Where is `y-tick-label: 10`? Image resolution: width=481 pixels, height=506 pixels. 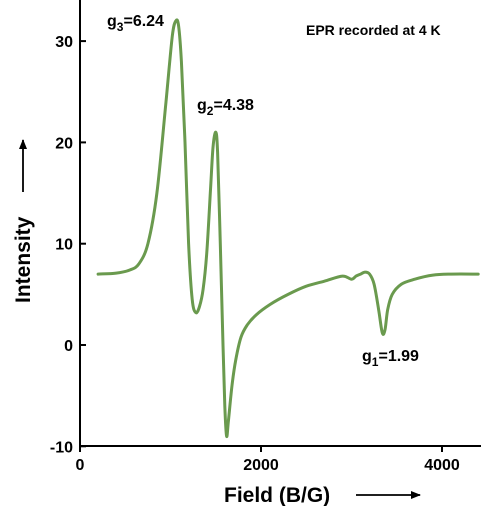 y-tick-label: 10 is located at coordinates (64, 245).